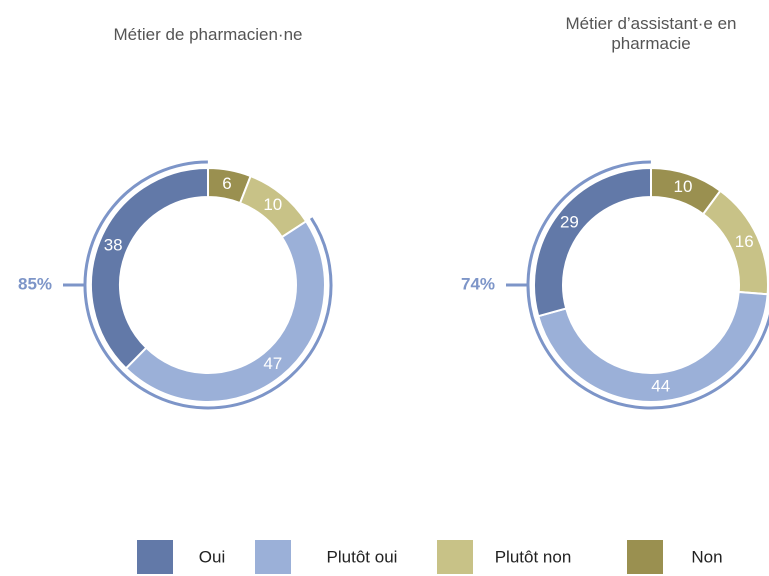 The height and width of the screenshot is (576, 769). Describe the element at coordinates (660, 386) in the screenshot. I see `data-label: 44` at that location.